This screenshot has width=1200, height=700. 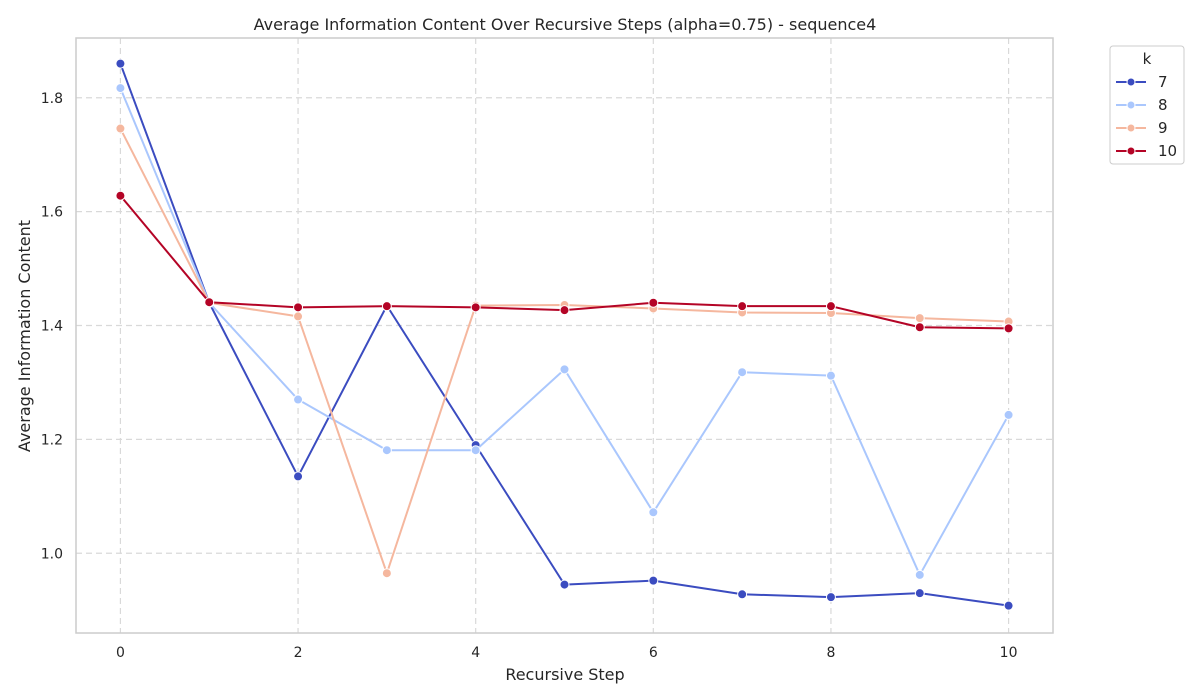 What do you see at coordinates (298, 653) in the screenshot?
I see `x-tick-label: 2` at bounding box center [298, 653].